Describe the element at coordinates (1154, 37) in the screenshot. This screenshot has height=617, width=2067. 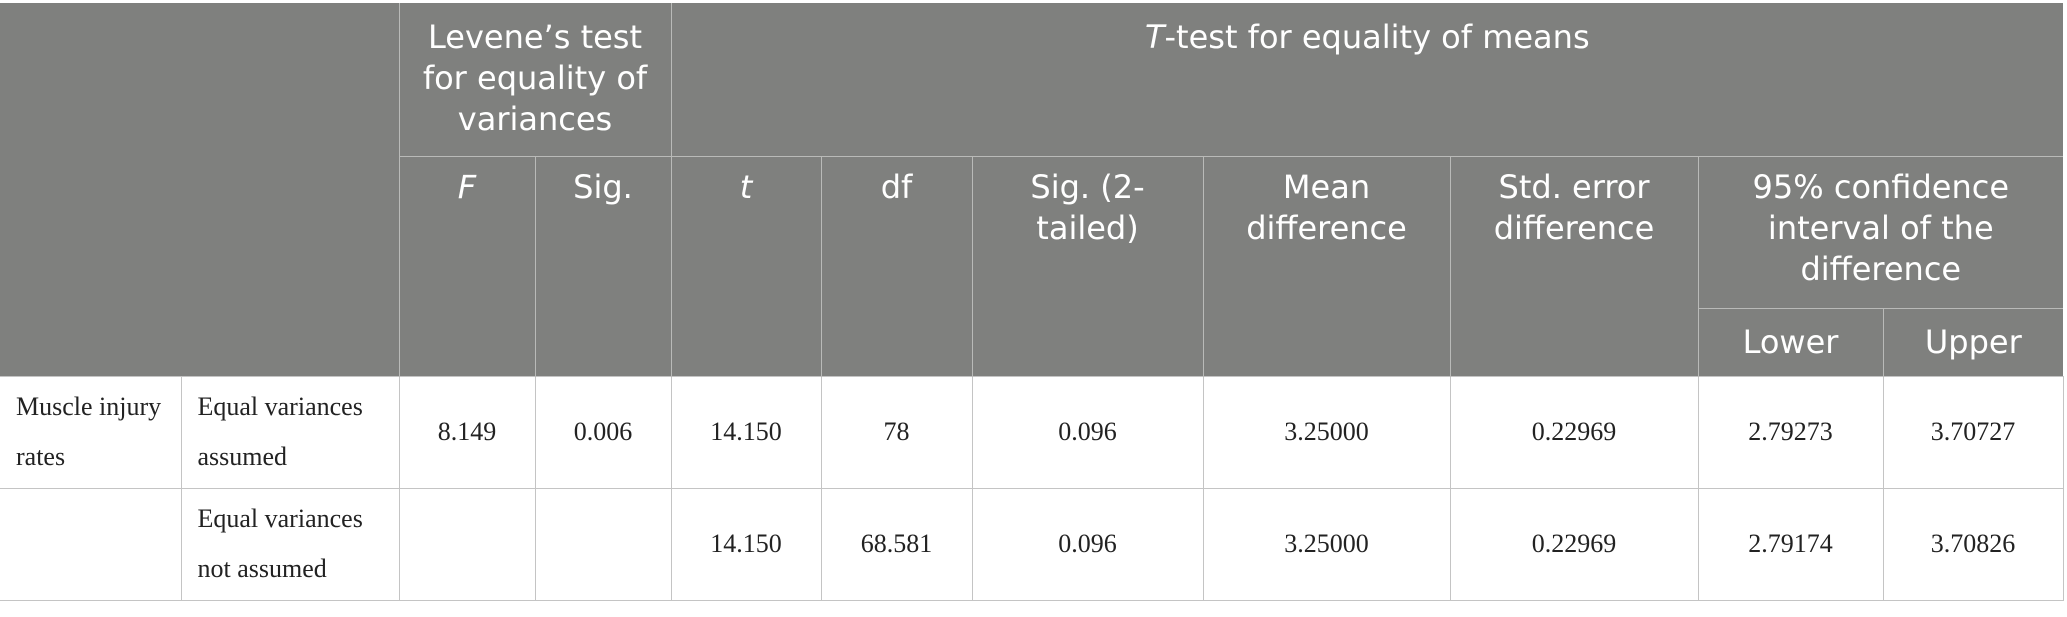
I see `ttest-group-italic: T` at that location.